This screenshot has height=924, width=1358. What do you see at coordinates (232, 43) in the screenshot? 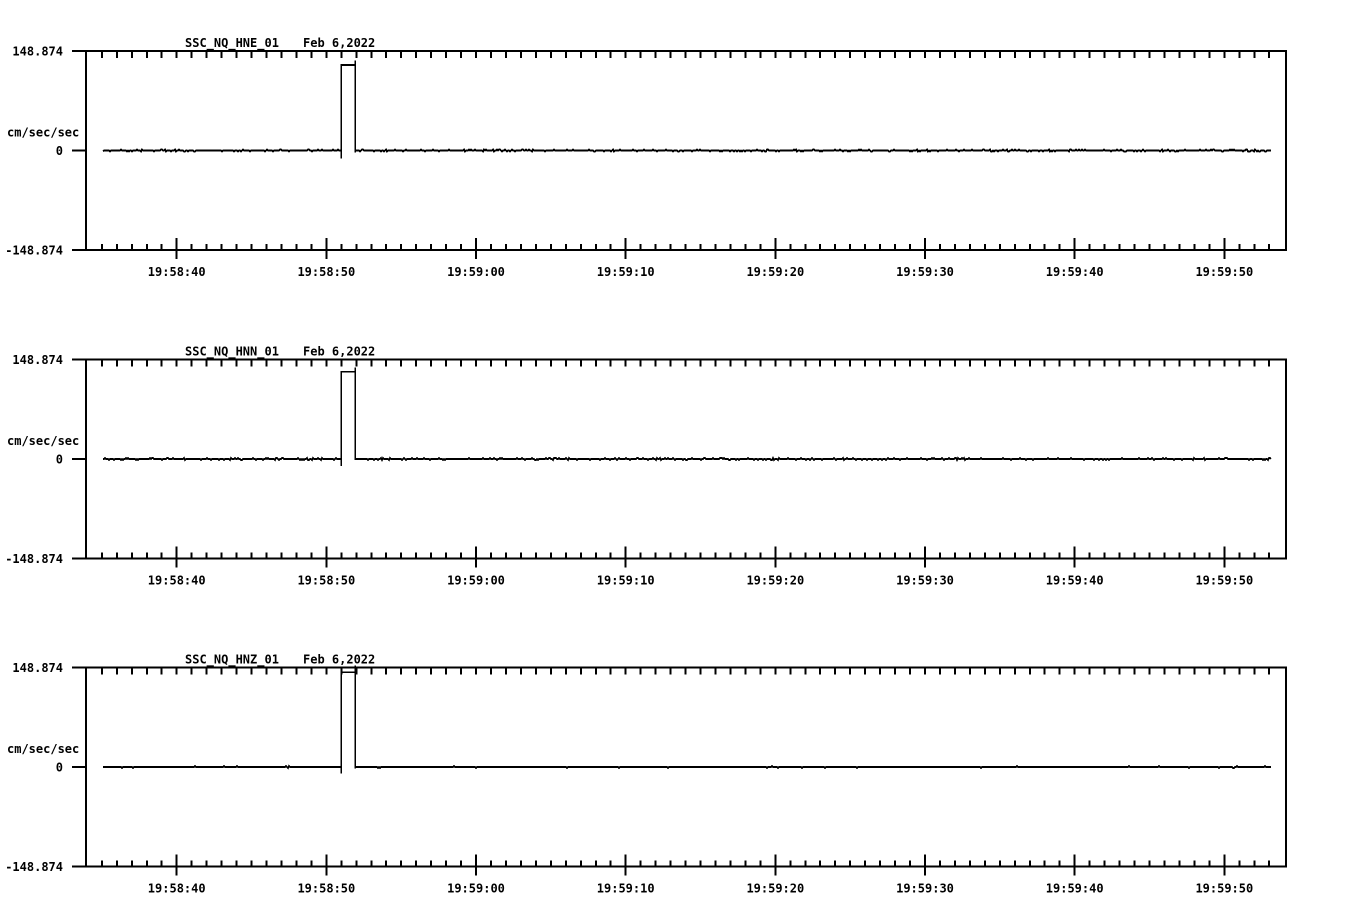
I see `panel-title: SSC_NQ_HNE_01` at bounding box center [232, 43].